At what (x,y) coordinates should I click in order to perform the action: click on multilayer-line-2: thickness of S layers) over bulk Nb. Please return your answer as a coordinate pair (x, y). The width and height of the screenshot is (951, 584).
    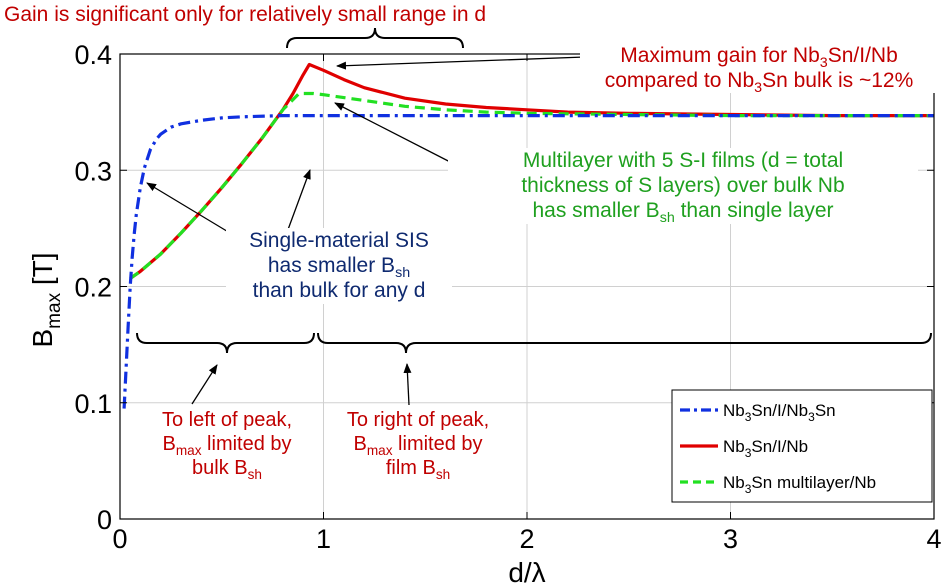
    Looking at the image, I should click on (683, 186).